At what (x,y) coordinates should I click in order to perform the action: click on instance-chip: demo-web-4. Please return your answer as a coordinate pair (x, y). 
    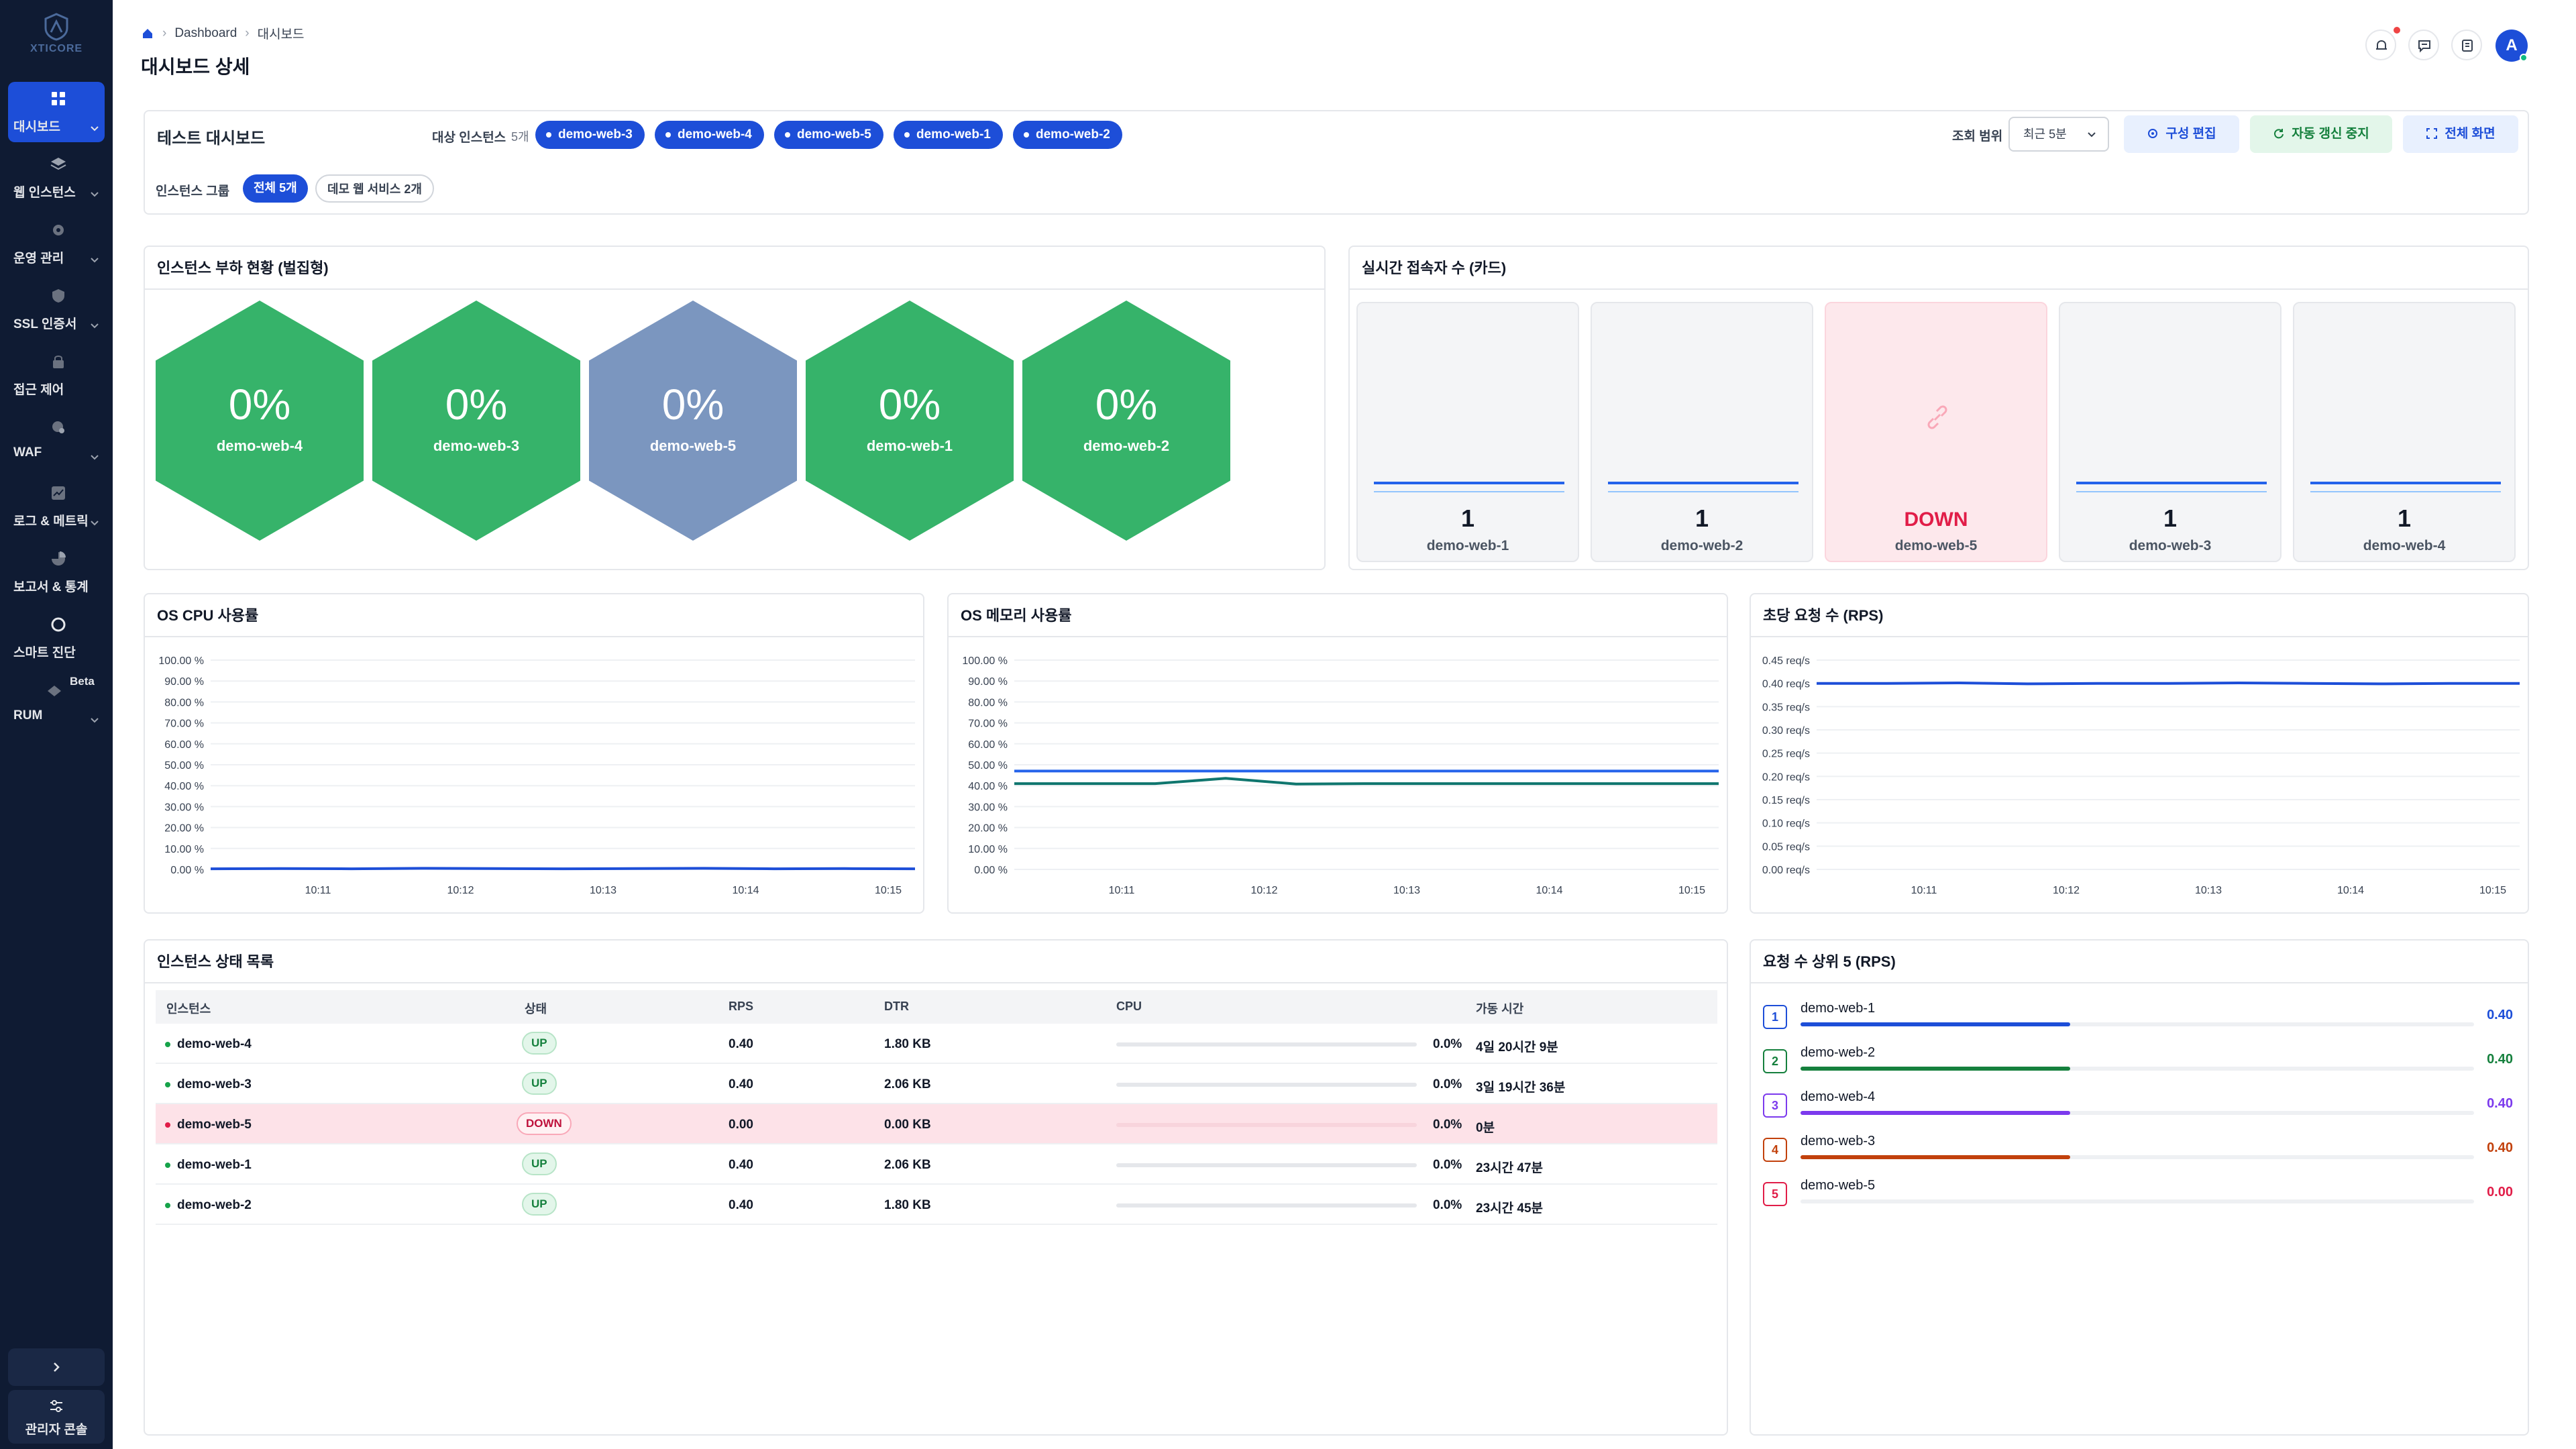
    Looking at the image, I should click on (709, 135).